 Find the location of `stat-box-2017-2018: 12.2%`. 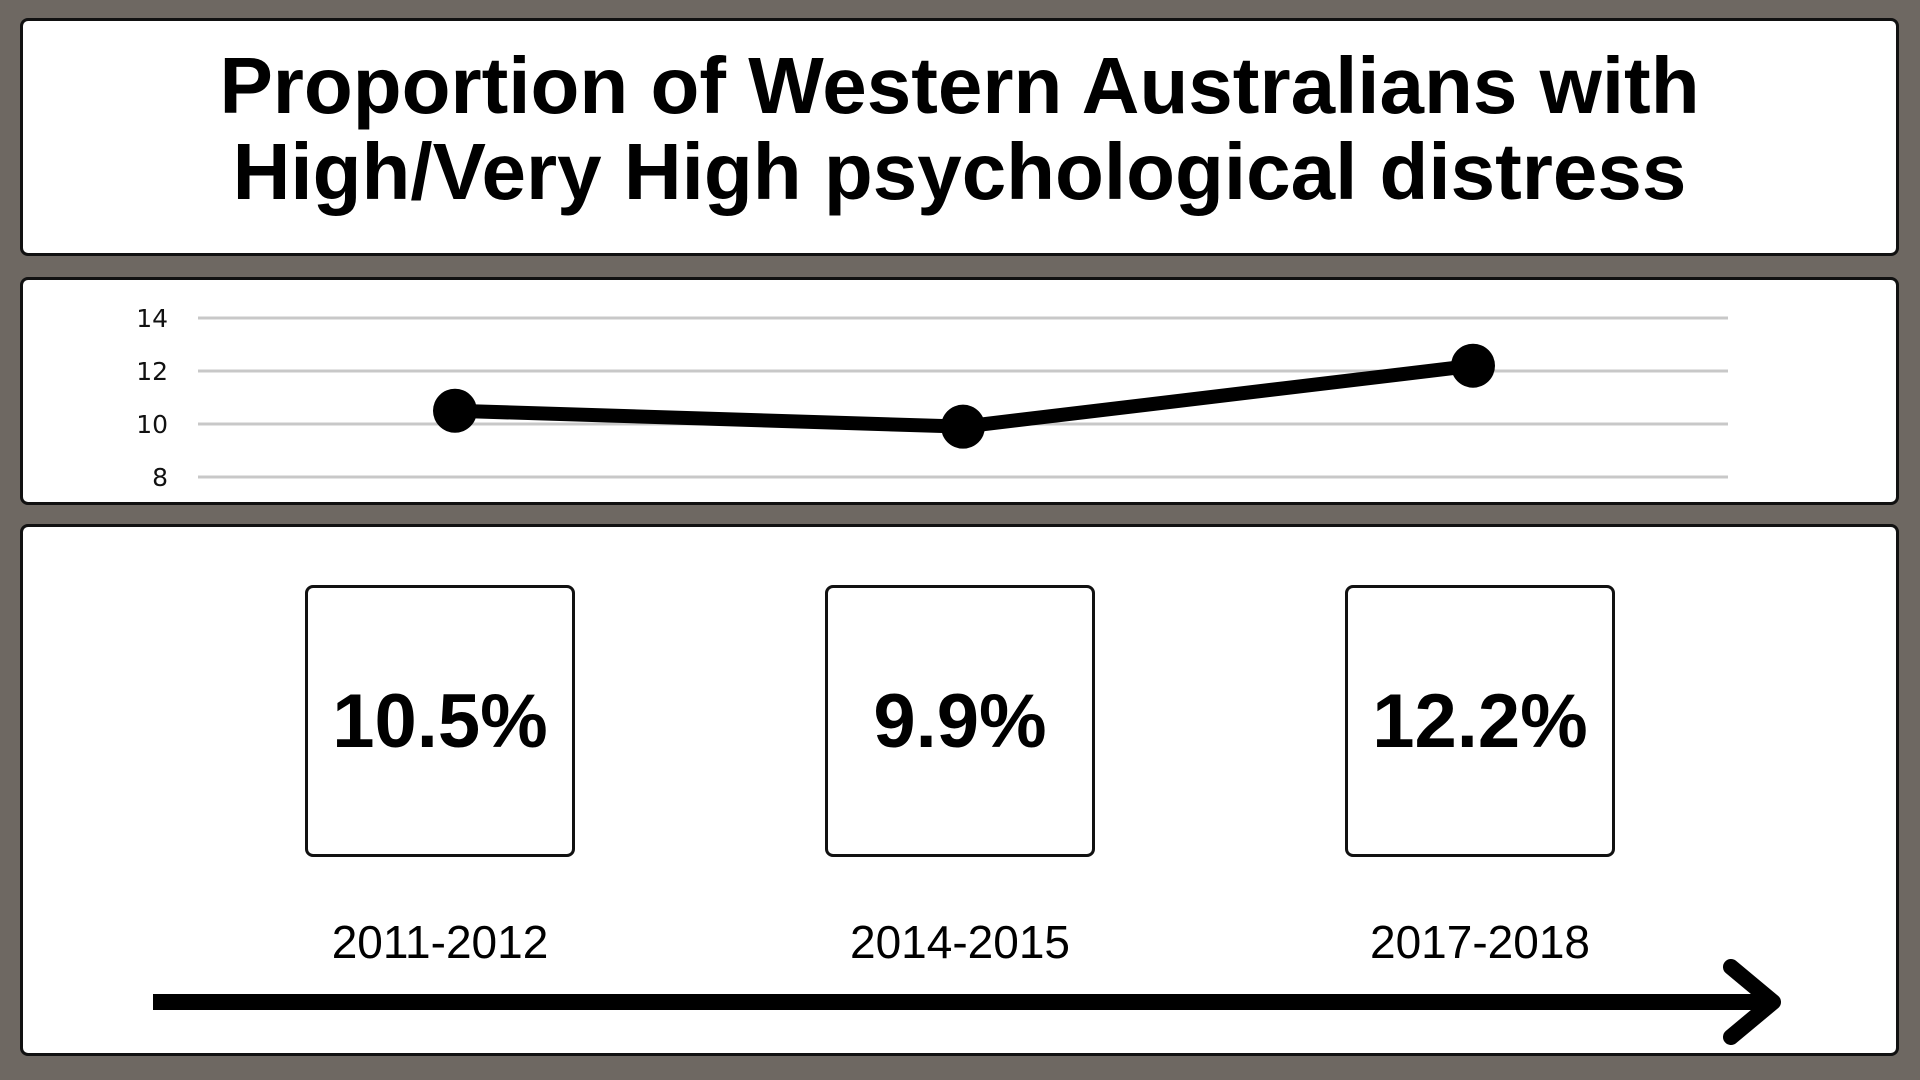

stat-box-2017-2018: 12.2% is located at coordinates (1480, 721).